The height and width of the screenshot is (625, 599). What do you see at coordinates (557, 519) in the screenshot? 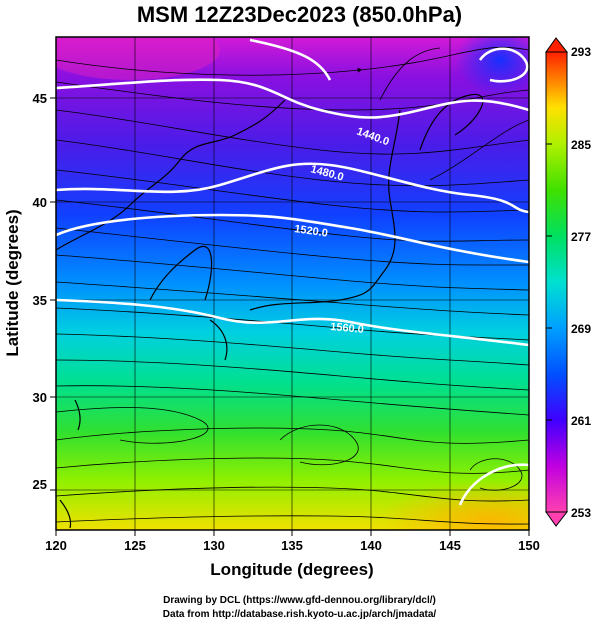
I see `colorbar-bottom-arrow` at bounding box center [557, 519].